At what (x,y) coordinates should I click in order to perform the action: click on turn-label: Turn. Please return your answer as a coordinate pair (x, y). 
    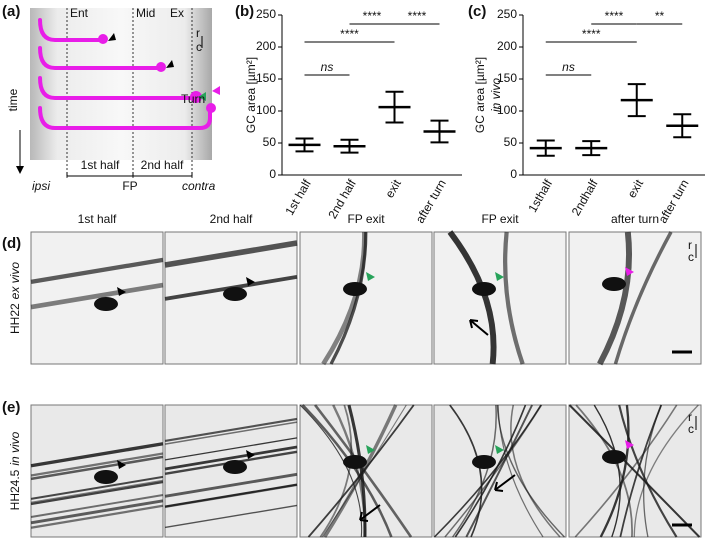
    Looking at the image, I should click on (193, 99).